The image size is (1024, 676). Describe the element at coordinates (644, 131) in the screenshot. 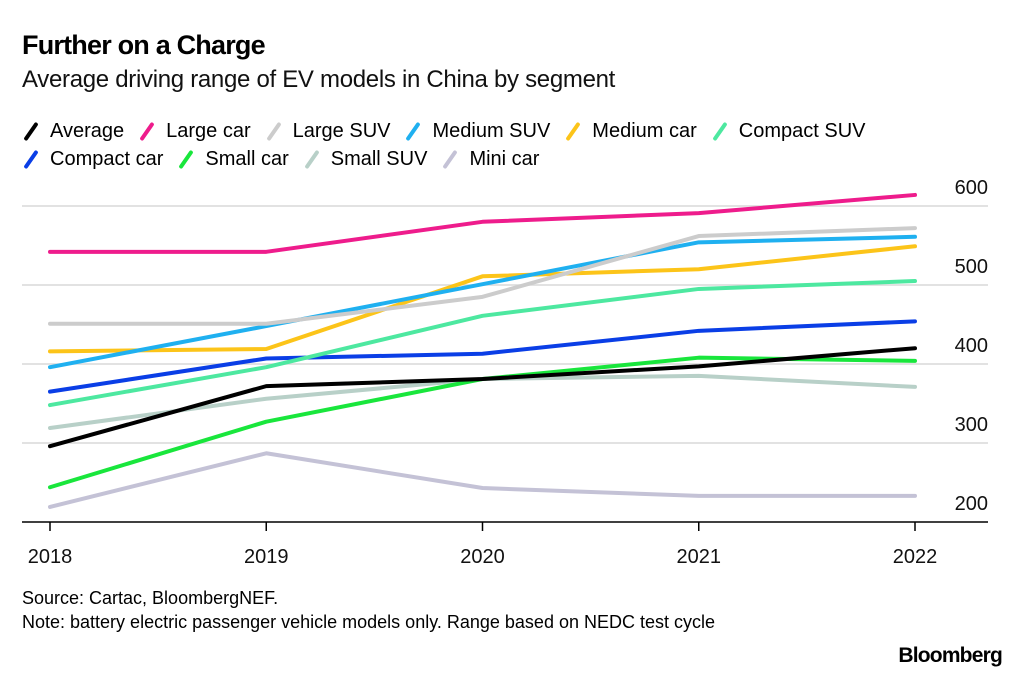

I see `legend-label: Medium car` at that location.